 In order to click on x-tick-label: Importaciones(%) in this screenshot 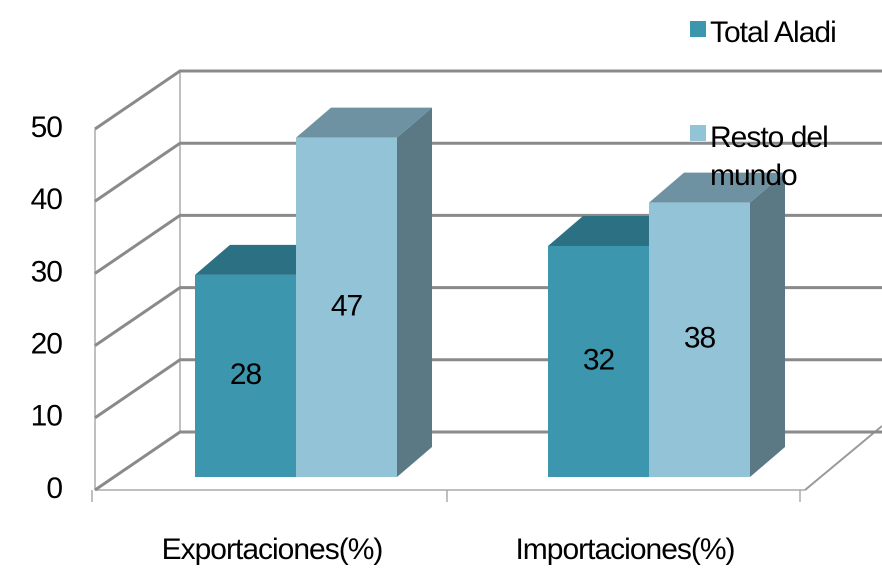, I will do `click(624, 549)`.